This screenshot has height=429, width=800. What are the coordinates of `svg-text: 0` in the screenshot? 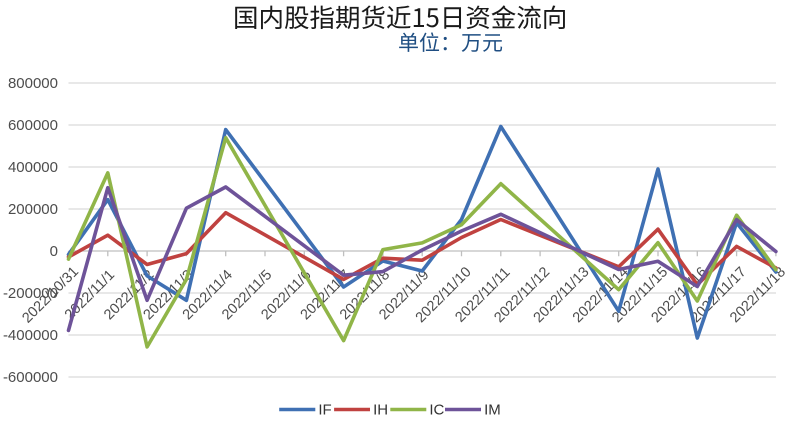 It's located at (54, 251).